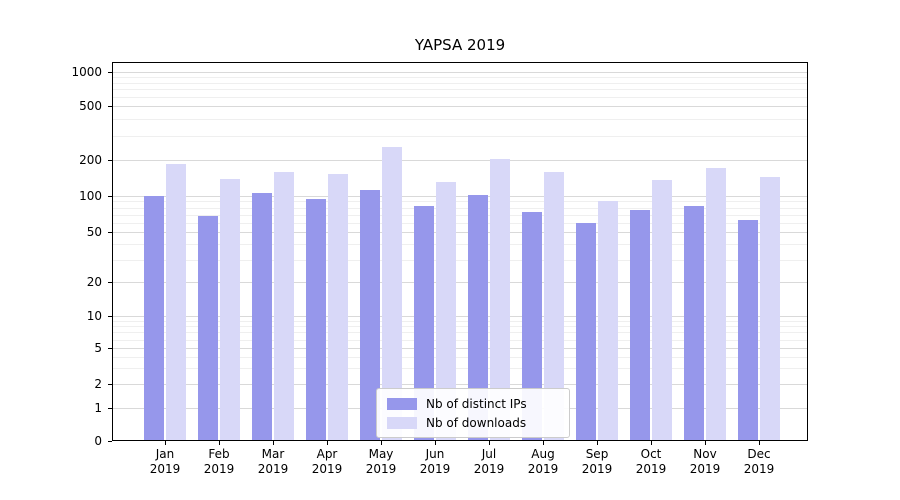 This screenshot has height=500, width=900. What do you see at coordinates (165, 454) in the screenshot?
I see `x-tick-month: Jan` at bounding box center [165, 454].